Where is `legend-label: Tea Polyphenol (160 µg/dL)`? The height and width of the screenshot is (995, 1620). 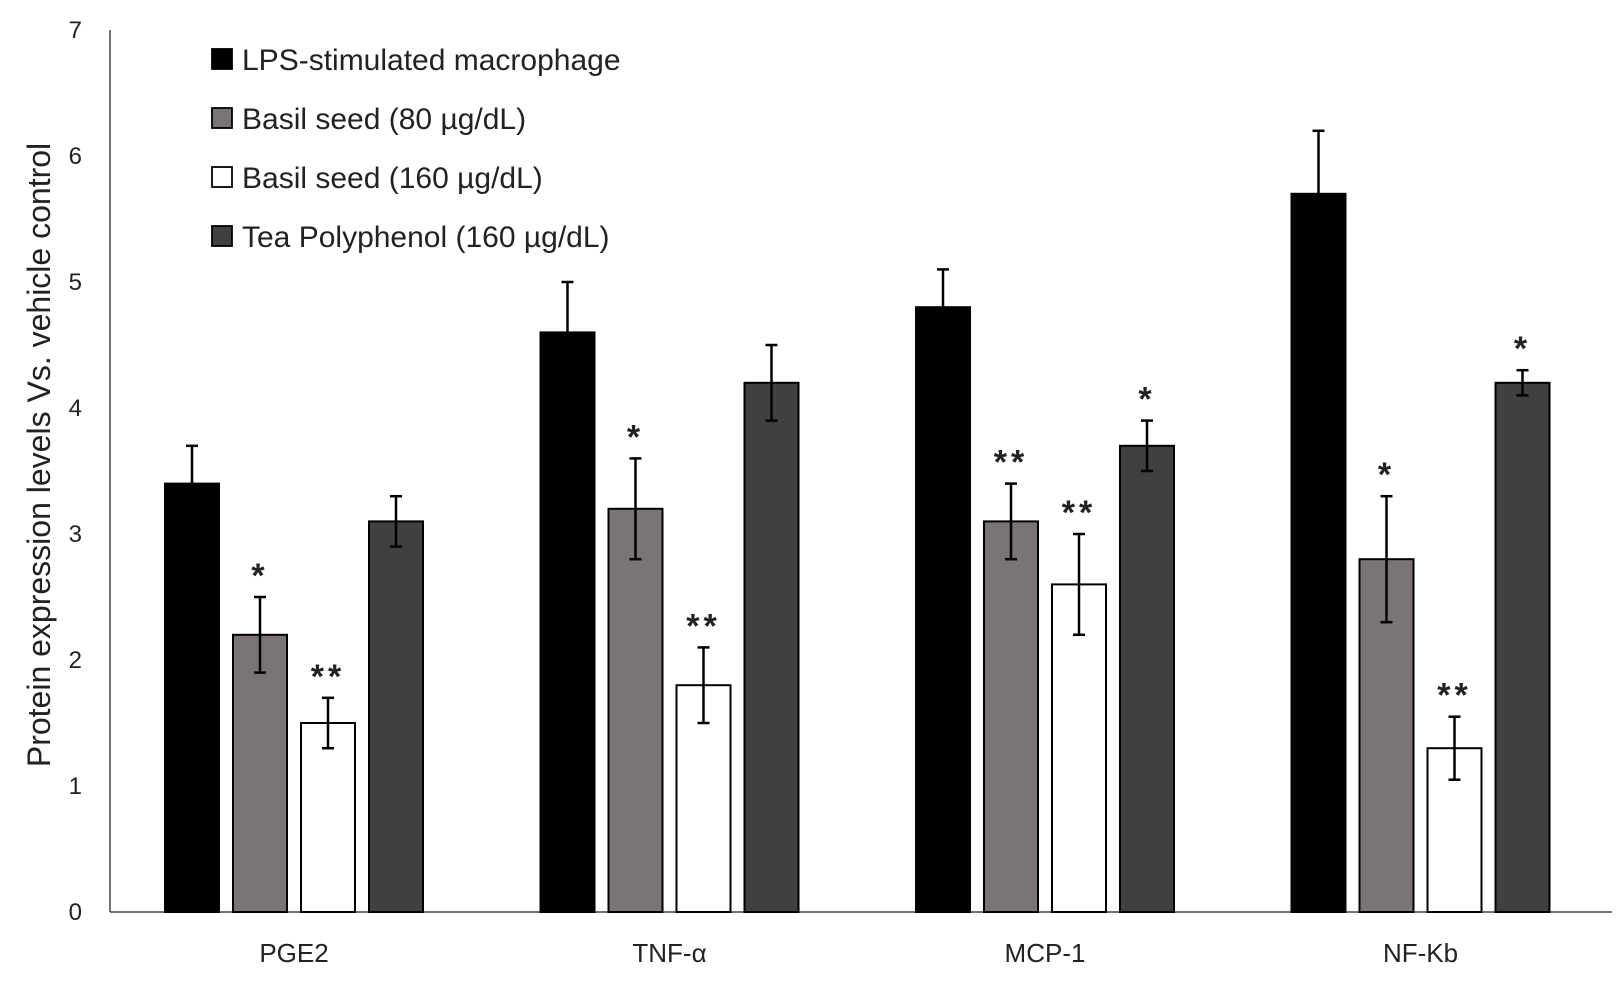
legend-label: Tea Polyphenol (160 µg/dL) is located at coordinates (426, 237).